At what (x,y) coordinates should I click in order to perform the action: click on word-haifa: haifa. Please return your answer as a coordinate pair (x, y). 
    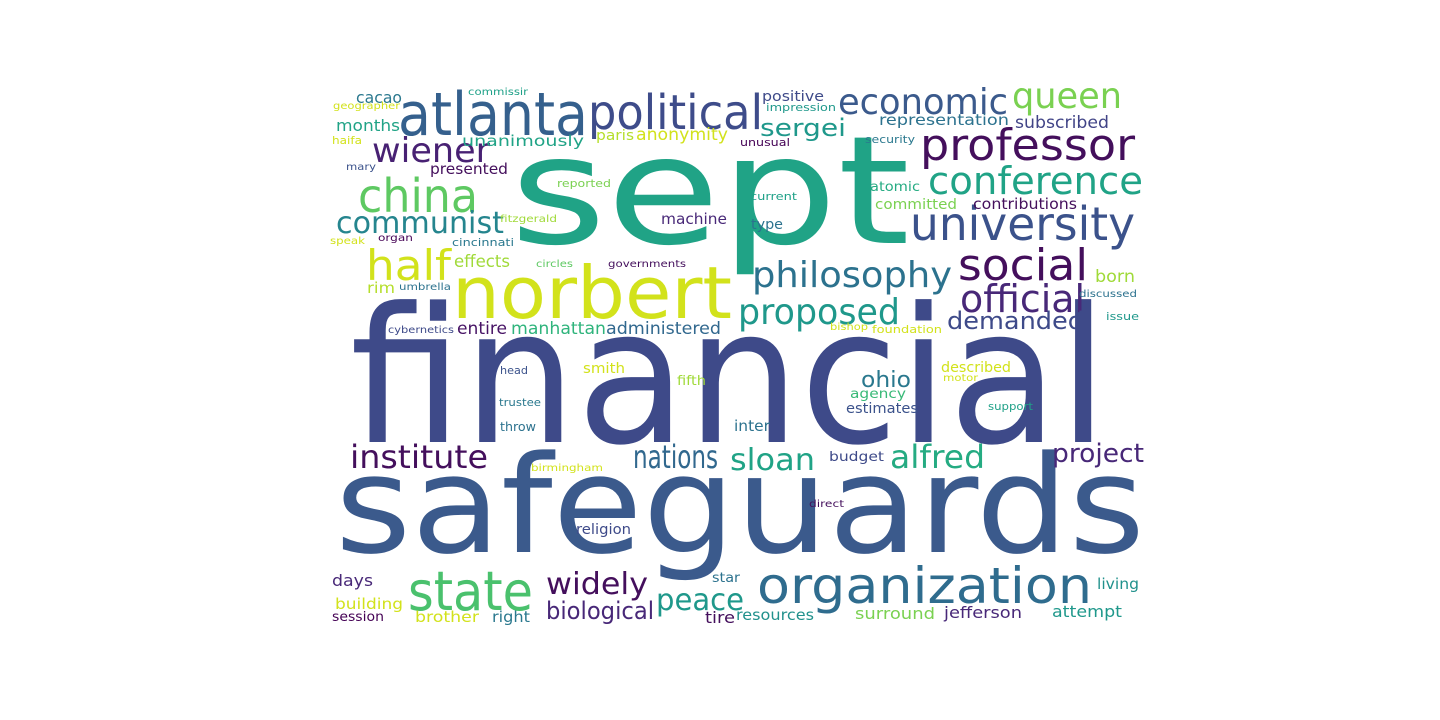
    Looking at the image, I should click on (347, 140).